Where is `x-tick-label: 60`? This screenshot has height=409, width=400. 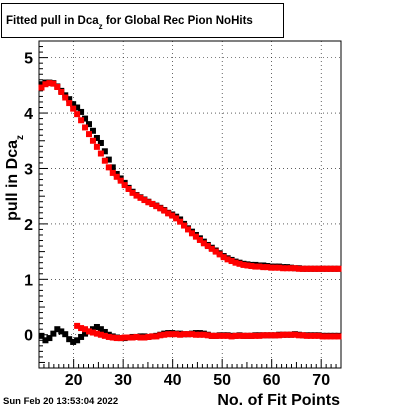 x-tick-label: 60 is located at coordinates (272, 380).